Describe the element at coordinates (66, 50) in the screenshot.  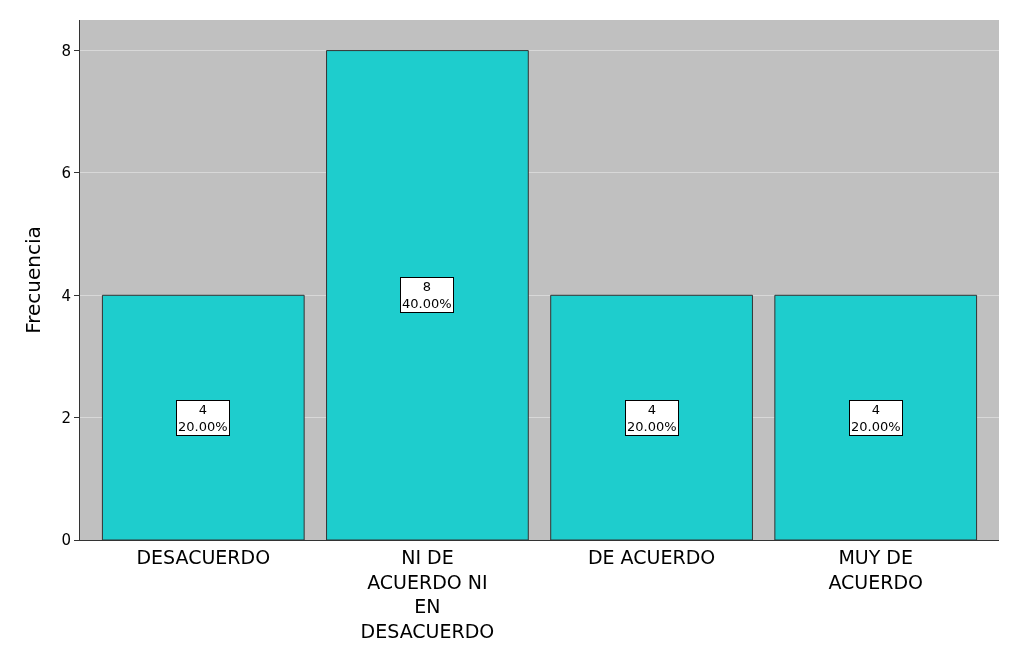
I see `y-tick-label: 8` at that location.